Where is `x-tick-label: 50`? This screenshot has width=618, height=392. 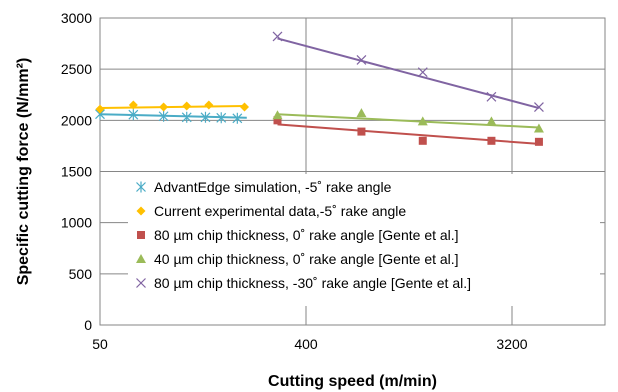
x-tick-label: 50 is located at coordinates (100, 344).